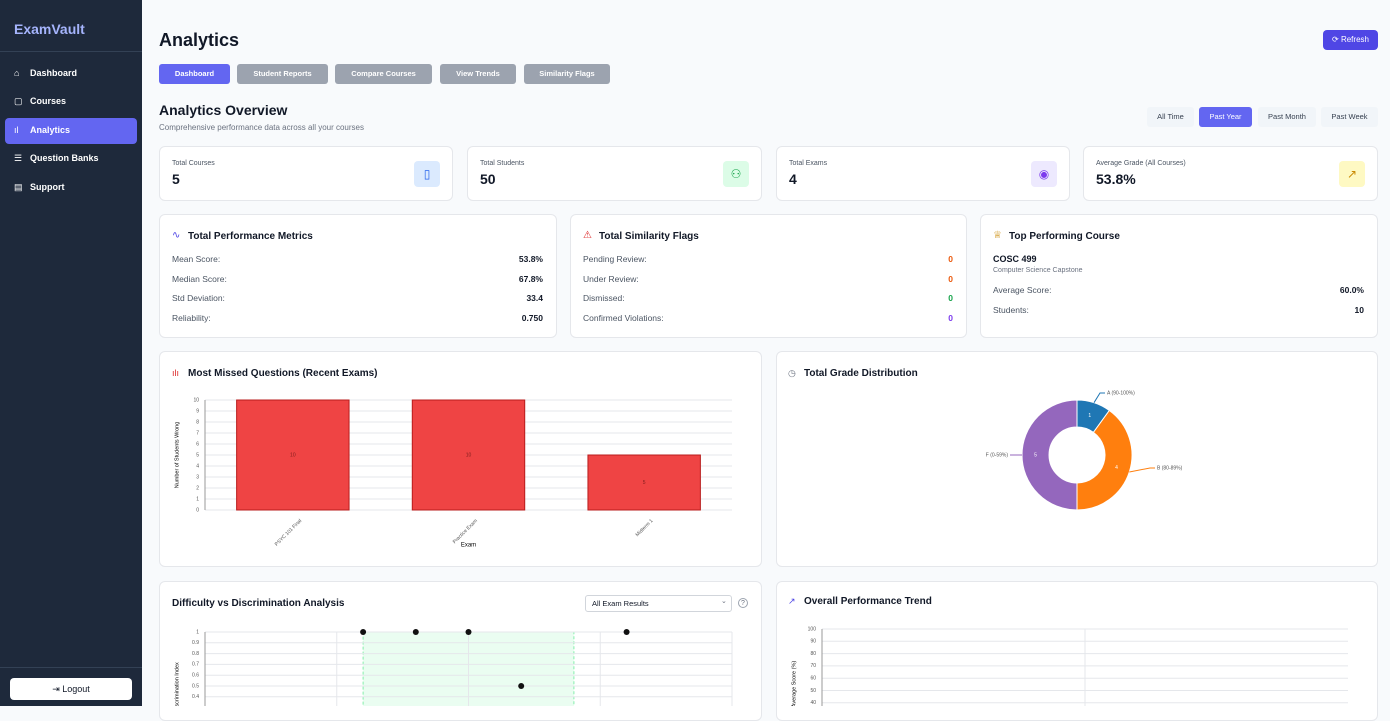 Image resolution: width=1390 pixels, height=721 pixels. What do you see at coordinates (1011, 309) in the screenshot?
I see `row-label: Students:` at bounding box center [1011, 309].